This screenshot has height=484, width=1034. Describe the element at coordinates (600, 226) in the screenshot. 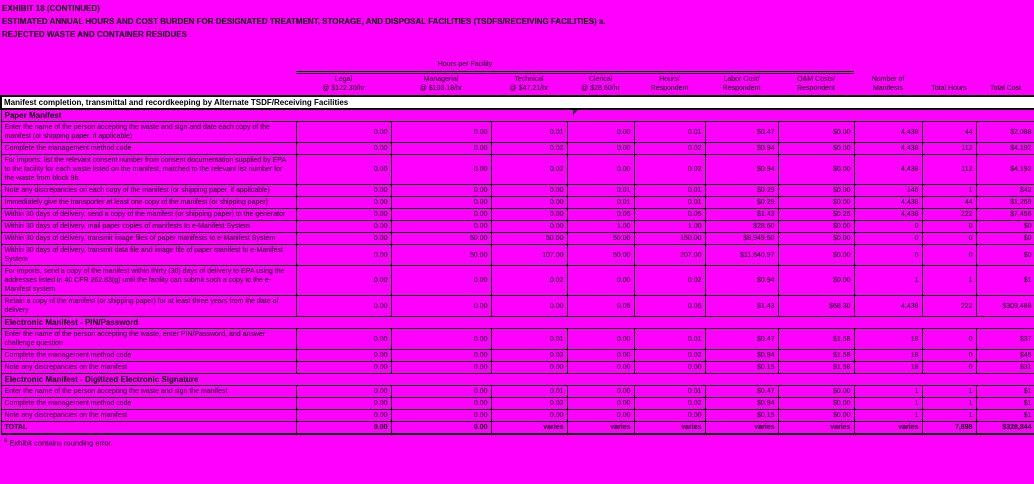

I see `value-cell: 1.00` at that location.